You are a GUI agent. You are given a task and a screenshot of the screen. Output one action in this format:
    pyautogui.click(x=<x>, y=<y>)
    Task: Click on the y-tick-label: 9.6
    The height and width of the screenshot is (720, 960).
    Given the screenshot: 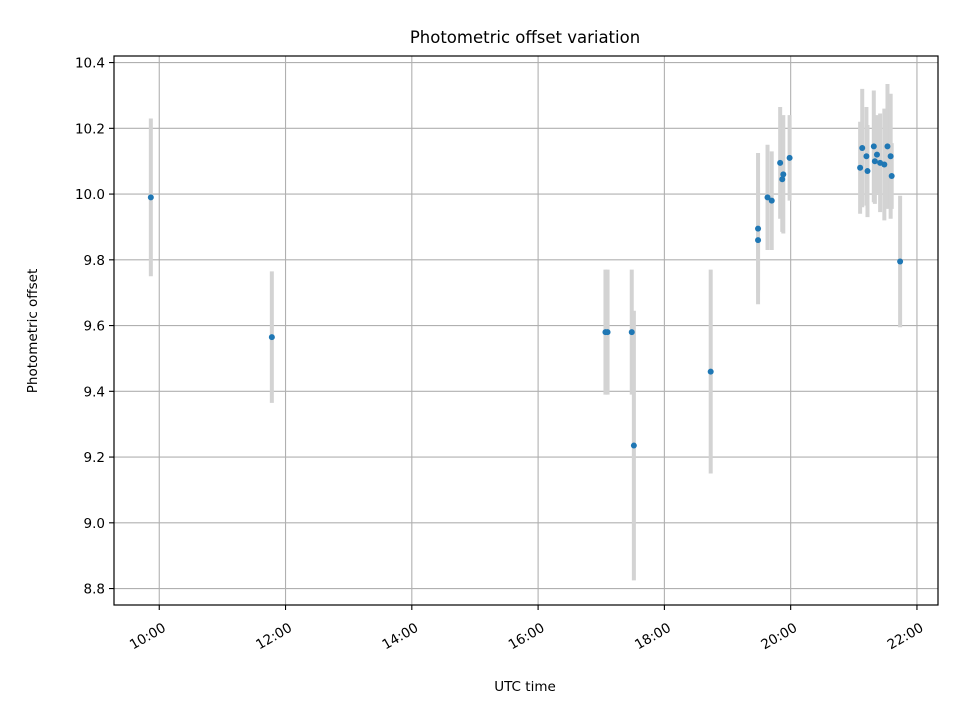 What is the action you would take?
    pyautogui.click(x=94, y=327)
    